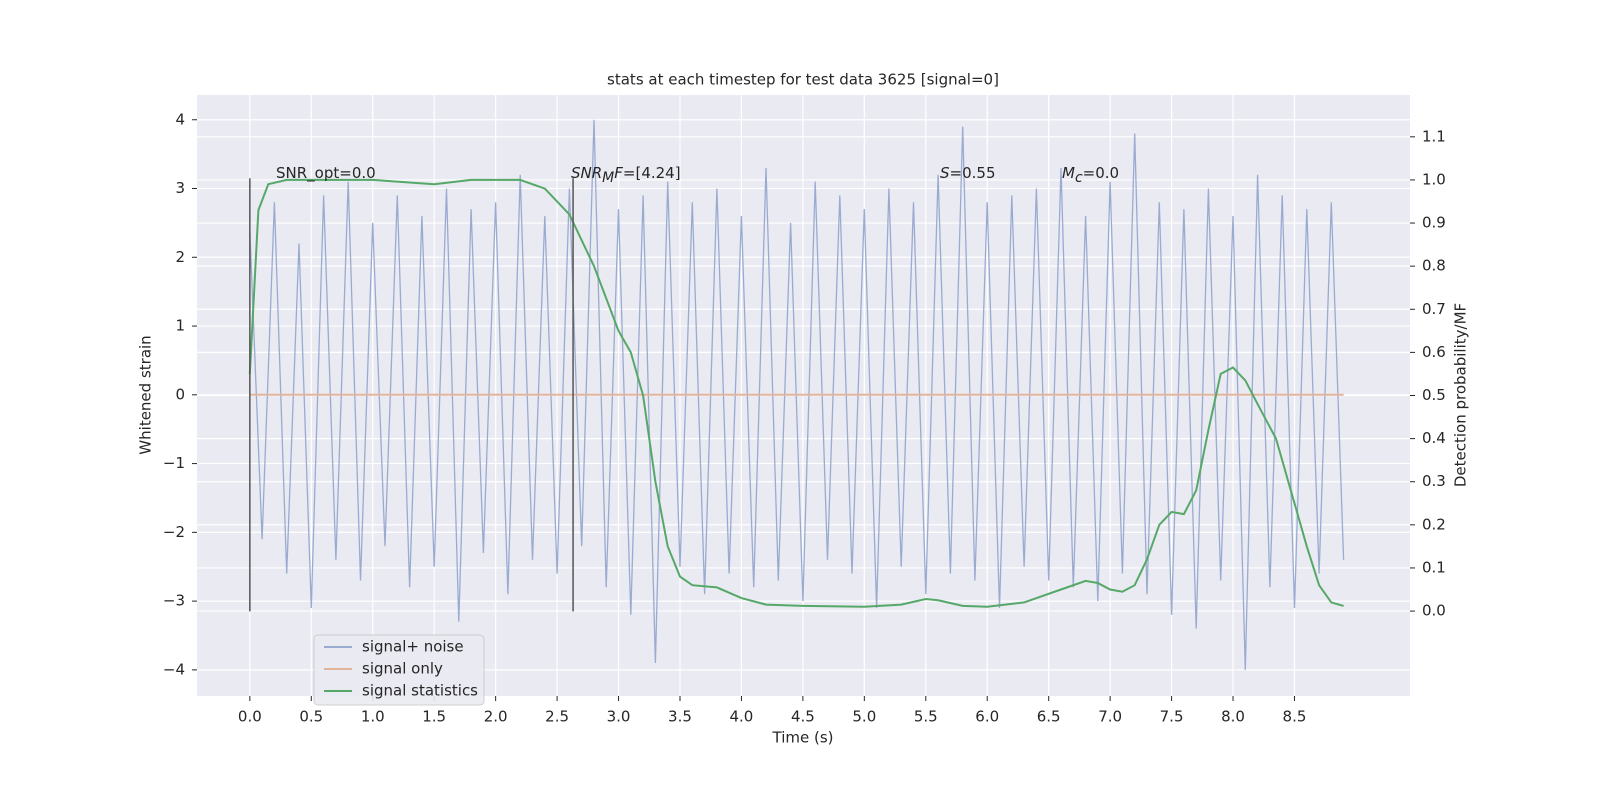 This screenshot has width=1600, height=800. What do you see at coordinates (1434, 438) in the screenshot?
I see `y2-tick-label: 0.4` at bounding box center [1434, 438].